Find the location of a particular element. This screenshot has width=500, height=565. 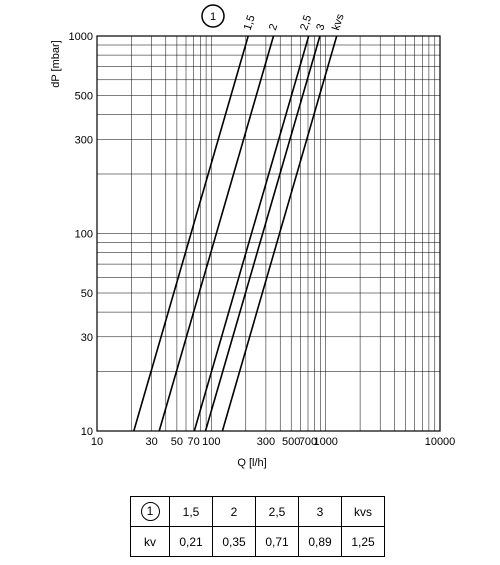

table-header-cell: 3 is located at coordinates (320, 511).